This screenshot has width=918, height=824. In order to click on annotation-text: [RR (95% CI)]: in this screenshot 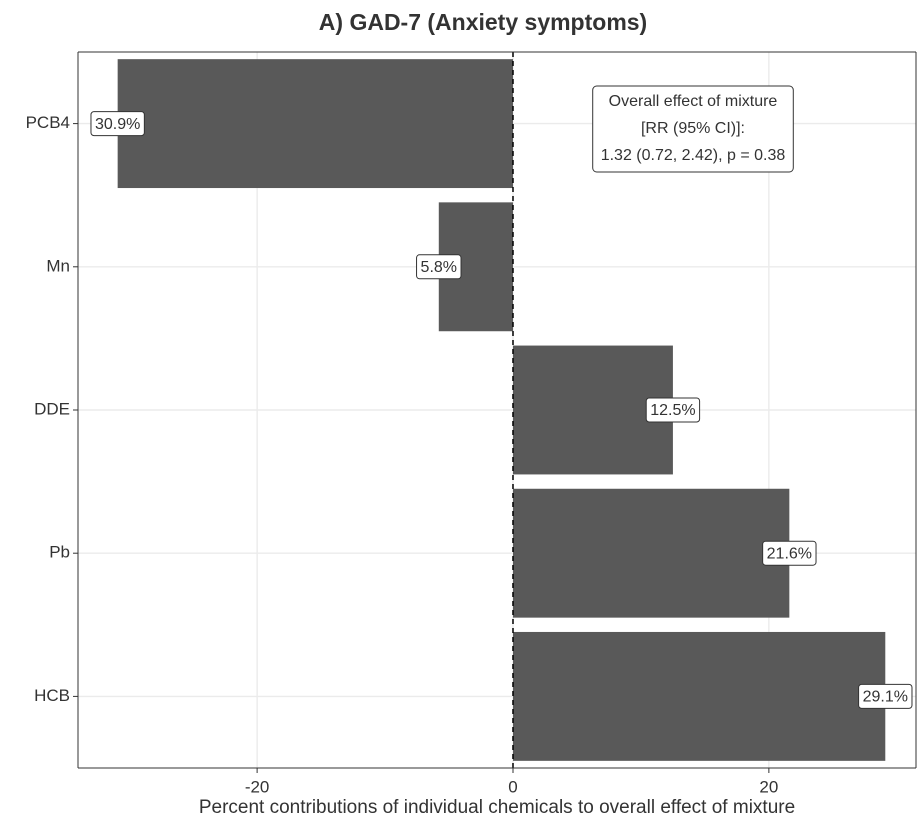, I will do `click(693, 128)`.